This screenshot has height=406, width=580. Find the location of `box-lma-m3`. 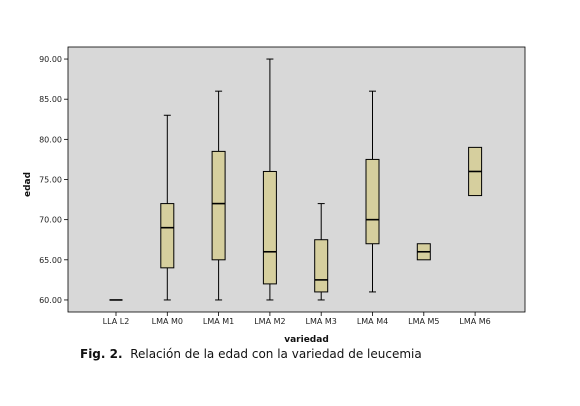

box-lma-m3 is located at coordinates (321, 252).